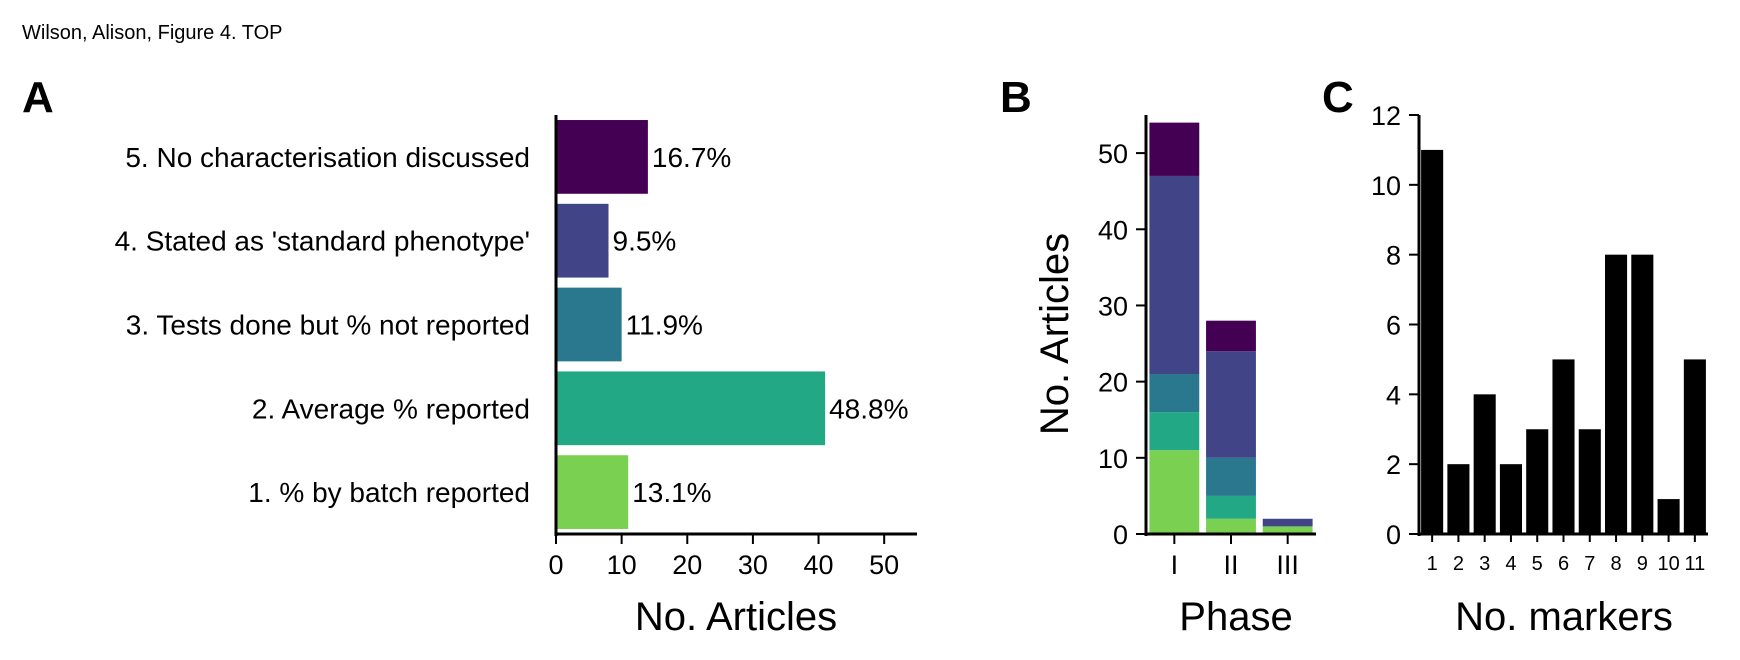  Describe the element at coordinates (1510, 564) in the screenshot. I see `panel-c-x-tick-label: 4` at that location.